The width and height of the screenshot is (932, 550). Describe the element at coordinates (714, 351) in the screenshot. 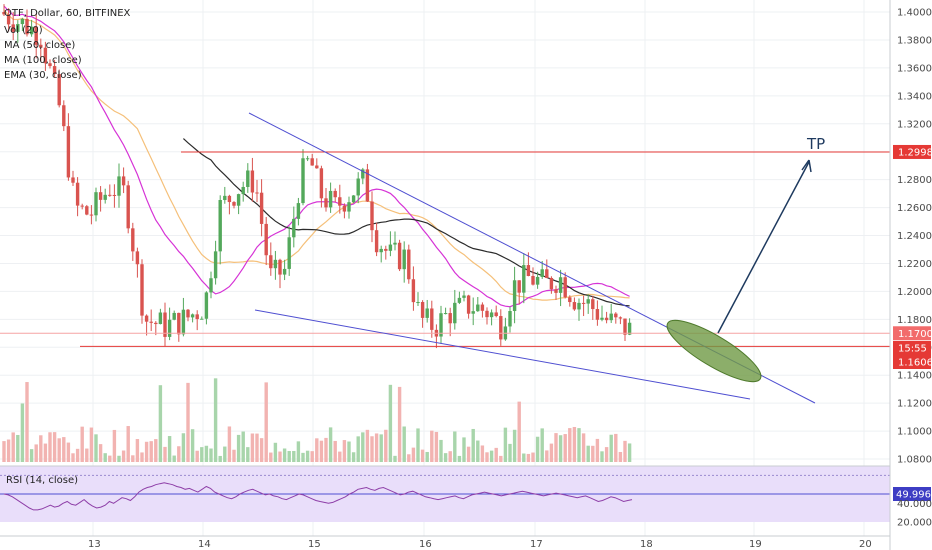

I see `breakout-zone-ellipse` at that location.